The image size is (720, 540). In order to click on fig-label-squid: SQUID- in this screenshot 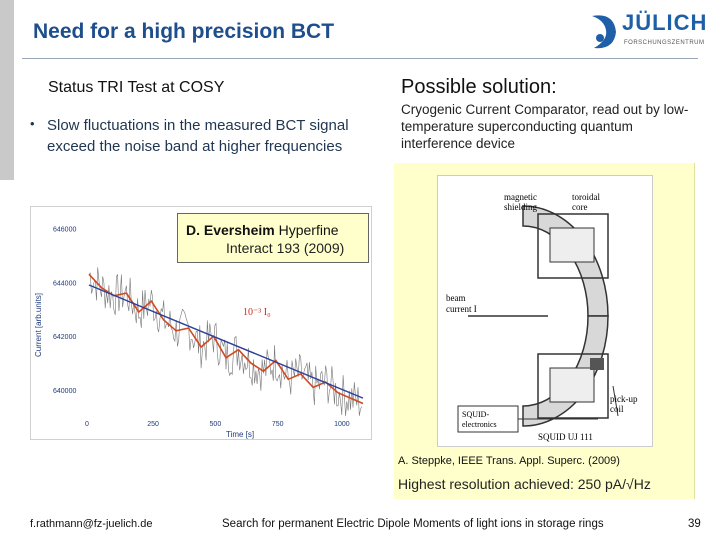, I will do `click(475, 414)`.